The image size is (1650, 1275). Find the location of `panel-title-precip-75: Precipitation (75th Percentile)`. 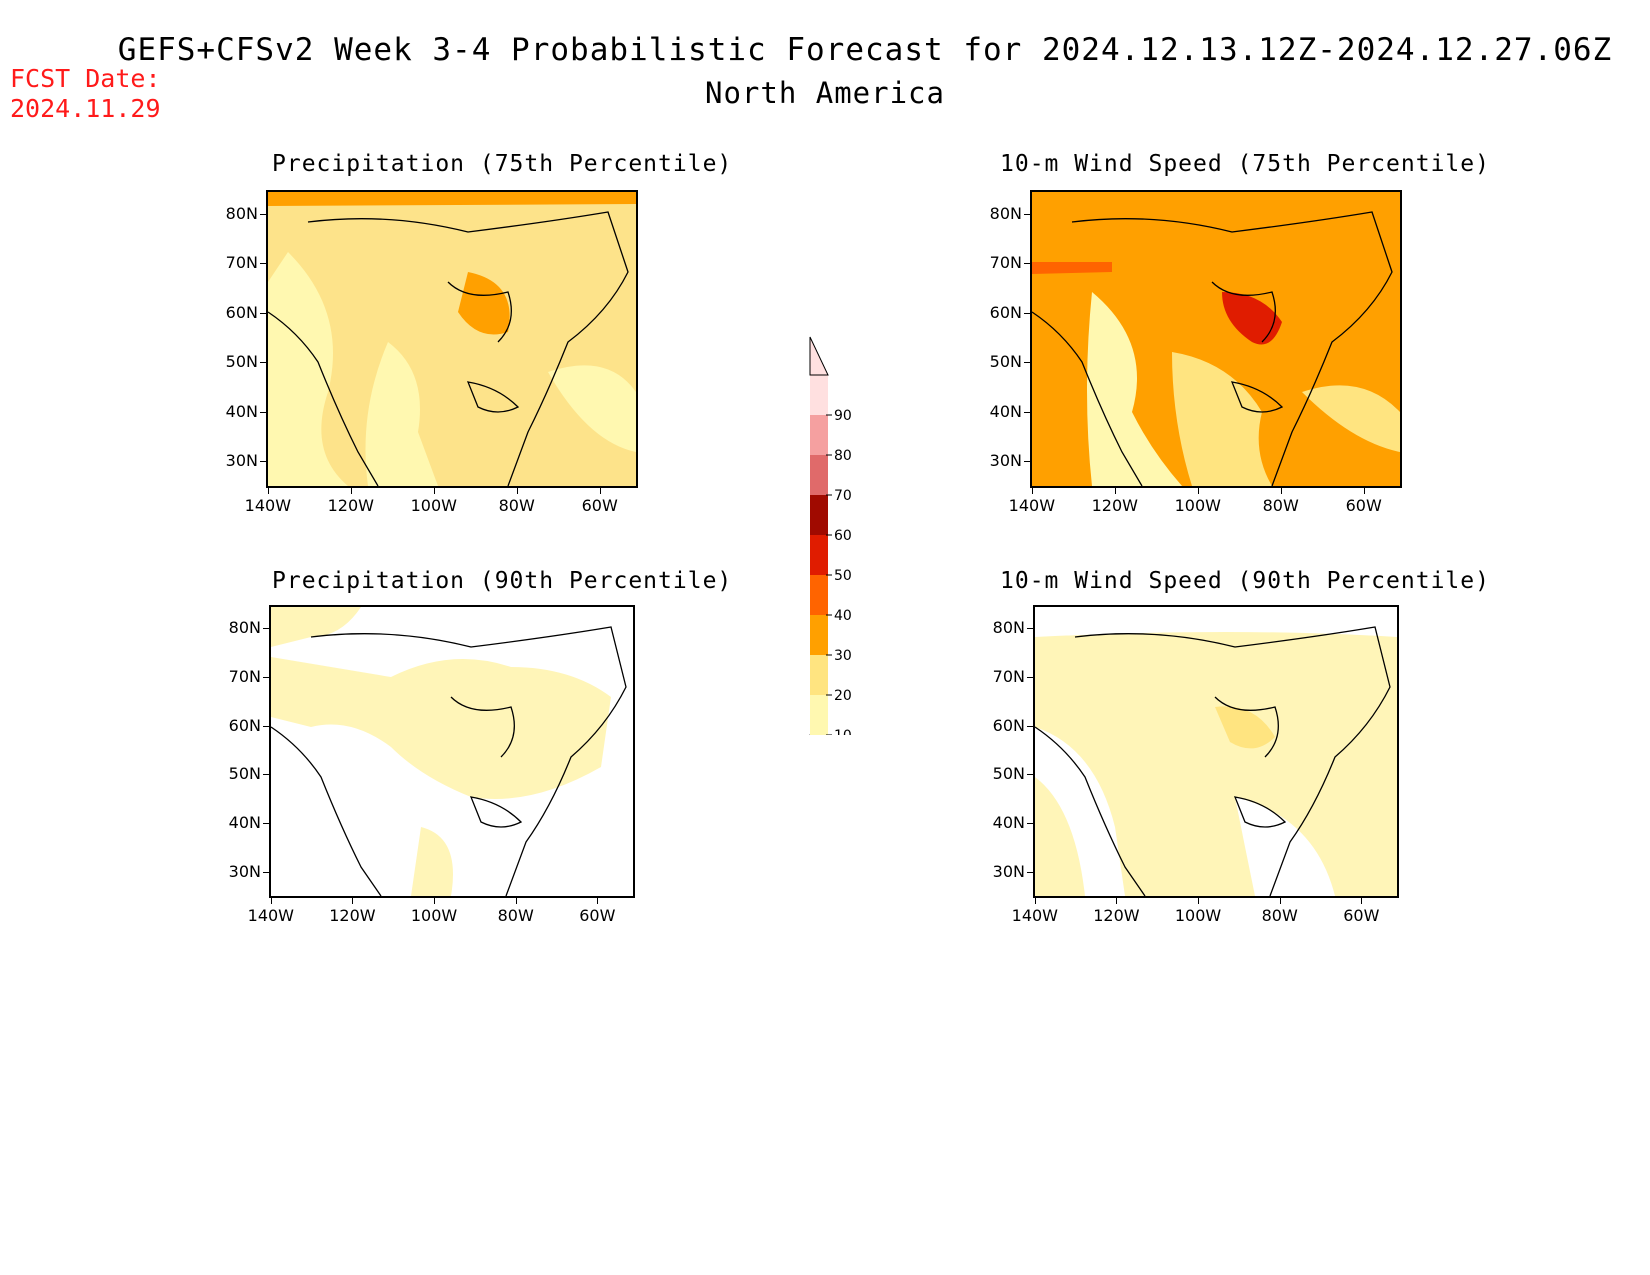

panel-title-precip-75: Precipitation (75th Percentile) is located at coordinates (502, 164).